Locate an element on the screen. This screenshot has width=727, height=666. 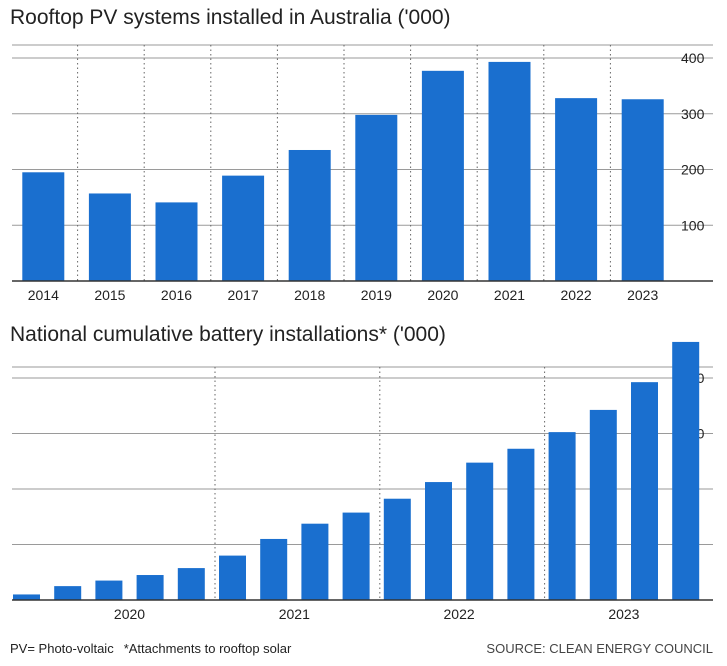
battery-x-year-label: 2023 is located at coordinates (623, 614).